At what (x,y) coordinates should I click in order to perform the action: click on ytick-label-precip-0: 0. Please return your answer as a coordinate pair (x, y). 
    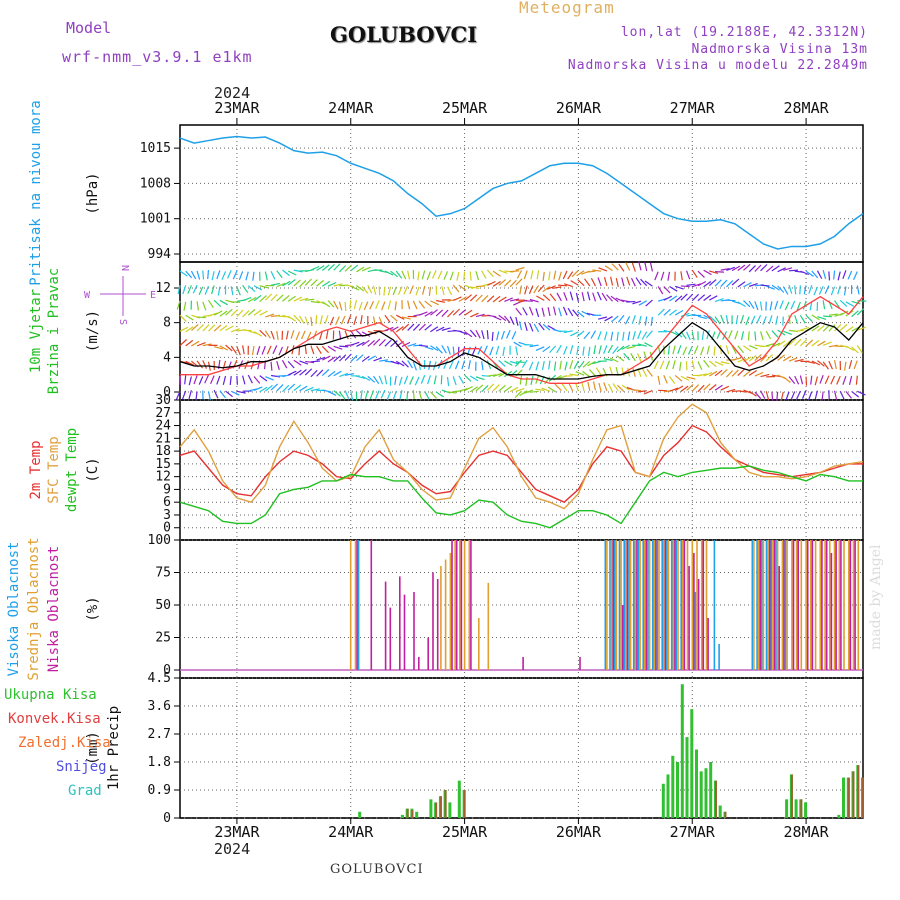
    Looking at the image, I should click on (167, 818).